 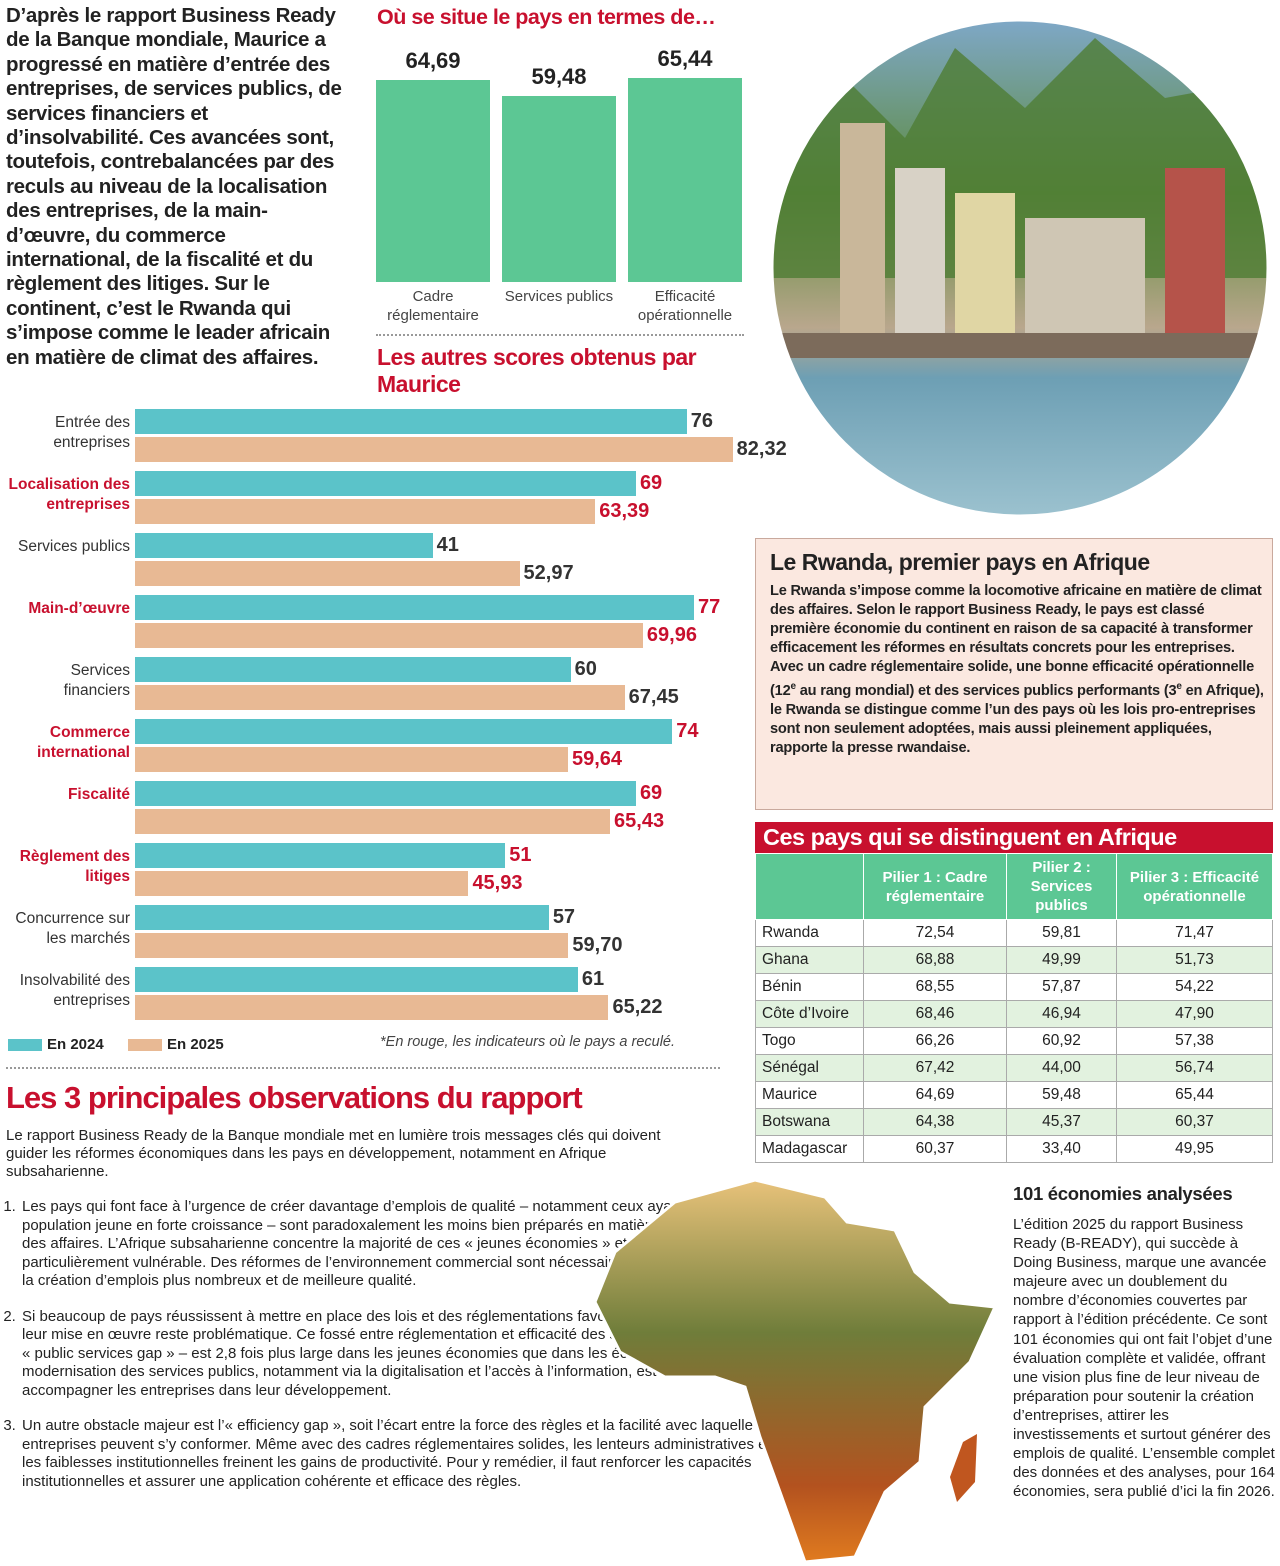 What do you see at coordinates (809, 960) in the screenshot?
I see `country-name: Ghana` at bounding box center [809, 960].